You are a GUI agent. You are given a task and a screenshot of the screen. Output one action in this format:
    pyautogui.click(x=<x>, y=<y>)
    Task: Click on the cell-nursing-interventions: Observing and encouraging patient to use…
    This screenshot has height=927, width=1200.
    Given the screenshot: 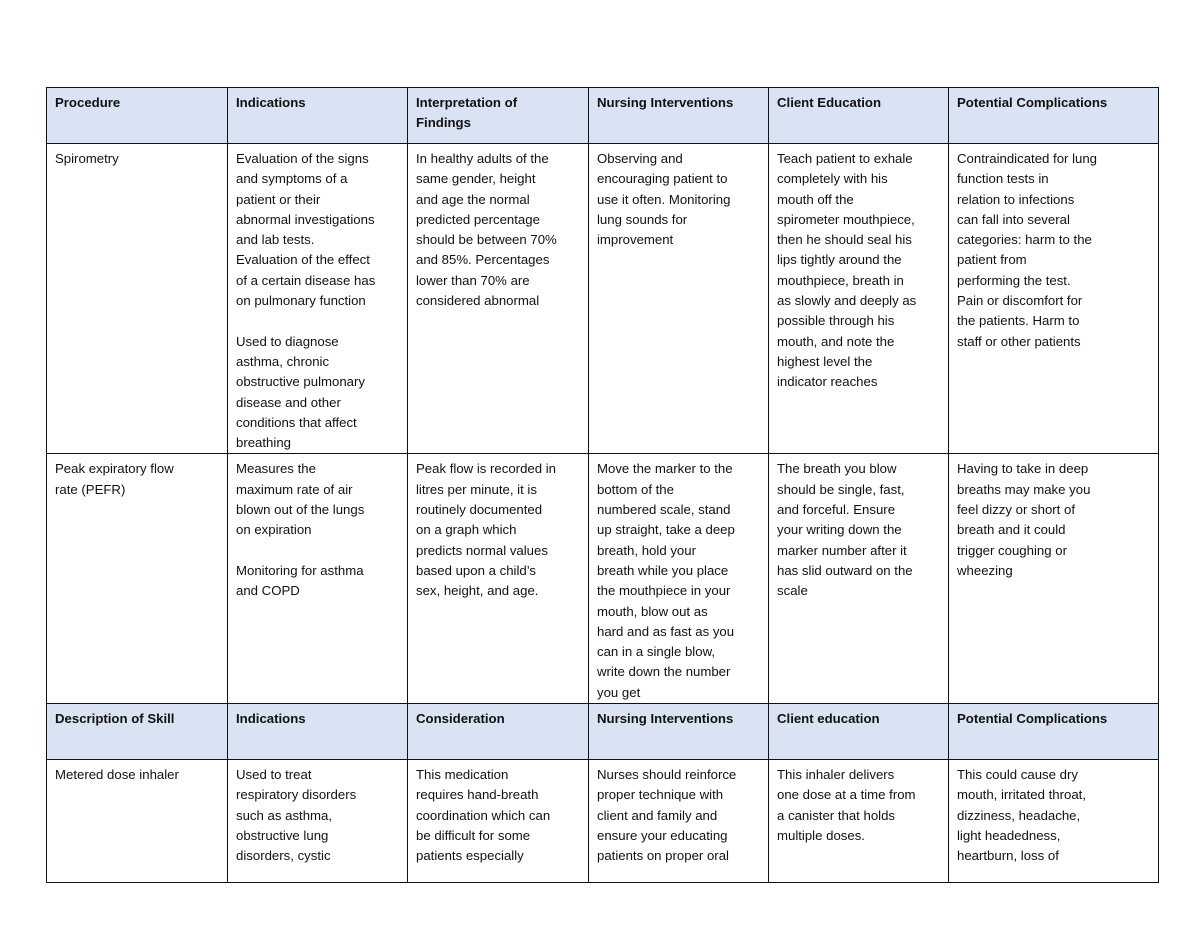 What is the action you would take?
    pyautogui.click(x=678, y=298)
    